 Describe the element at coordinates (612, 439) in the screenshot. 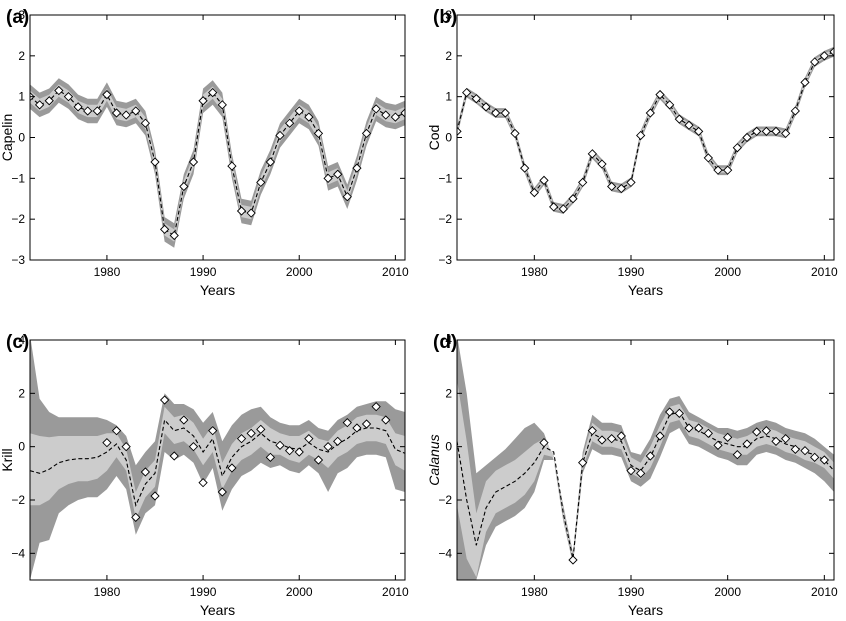

I see `data-point-1988` at that location.